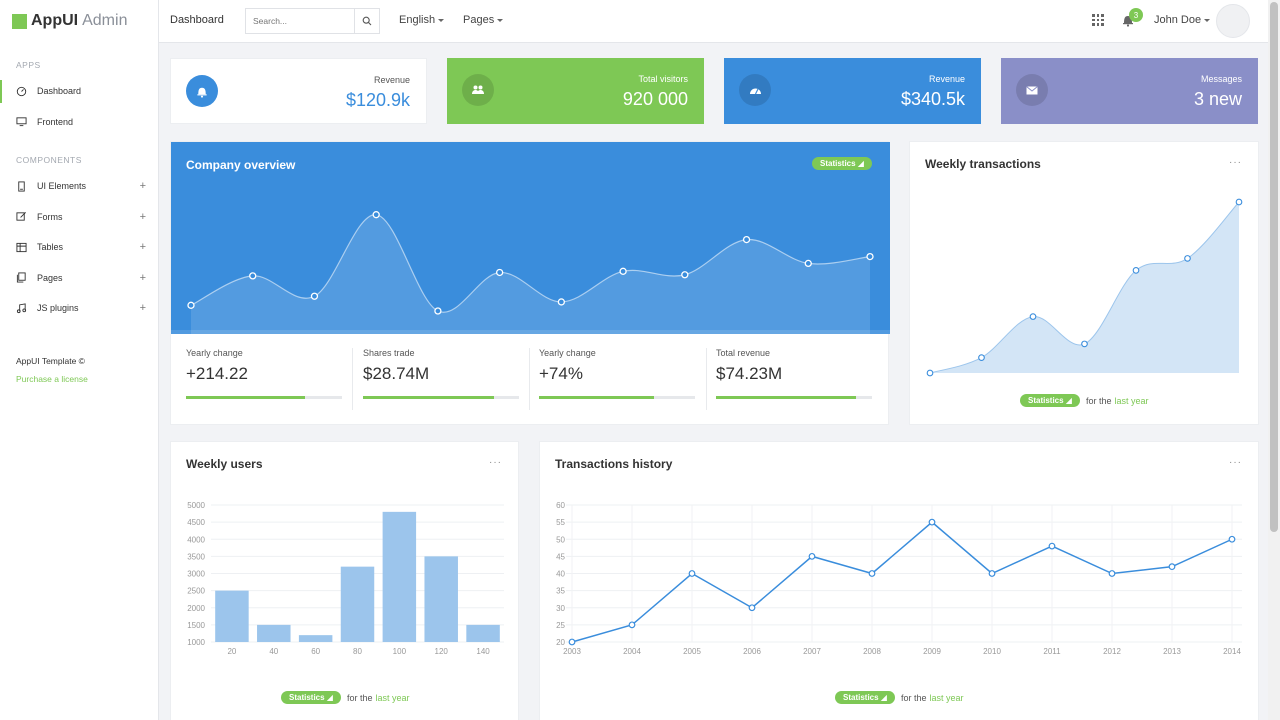  Describe the element at coordinates (217, 373) in the screenshot. I see `metric-value: +214.22` at that location.